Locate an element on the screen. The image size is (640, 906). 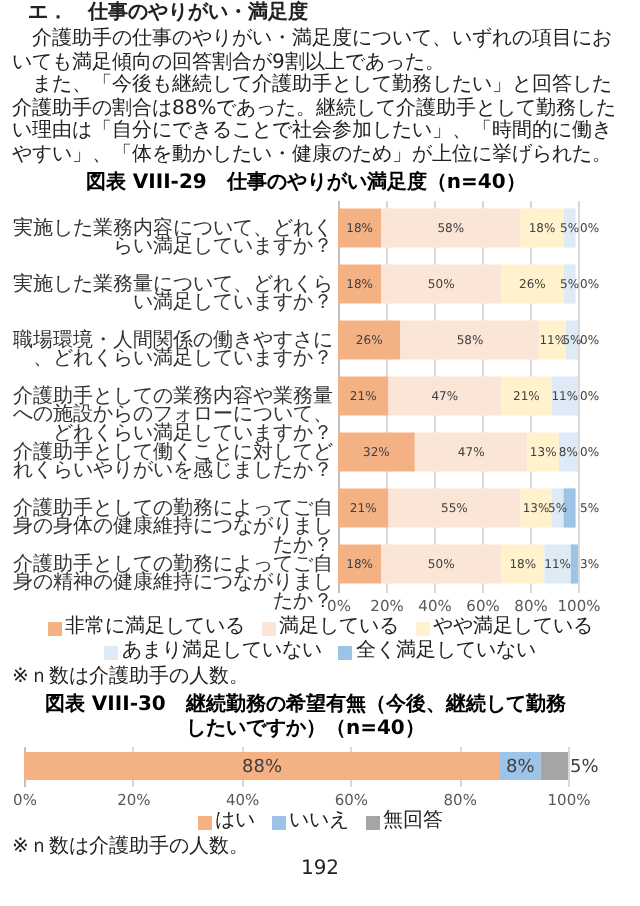
y-tick-label: 実施した業務内容について、どれくらい満足していますか？ is located at coordinates (173, 237).